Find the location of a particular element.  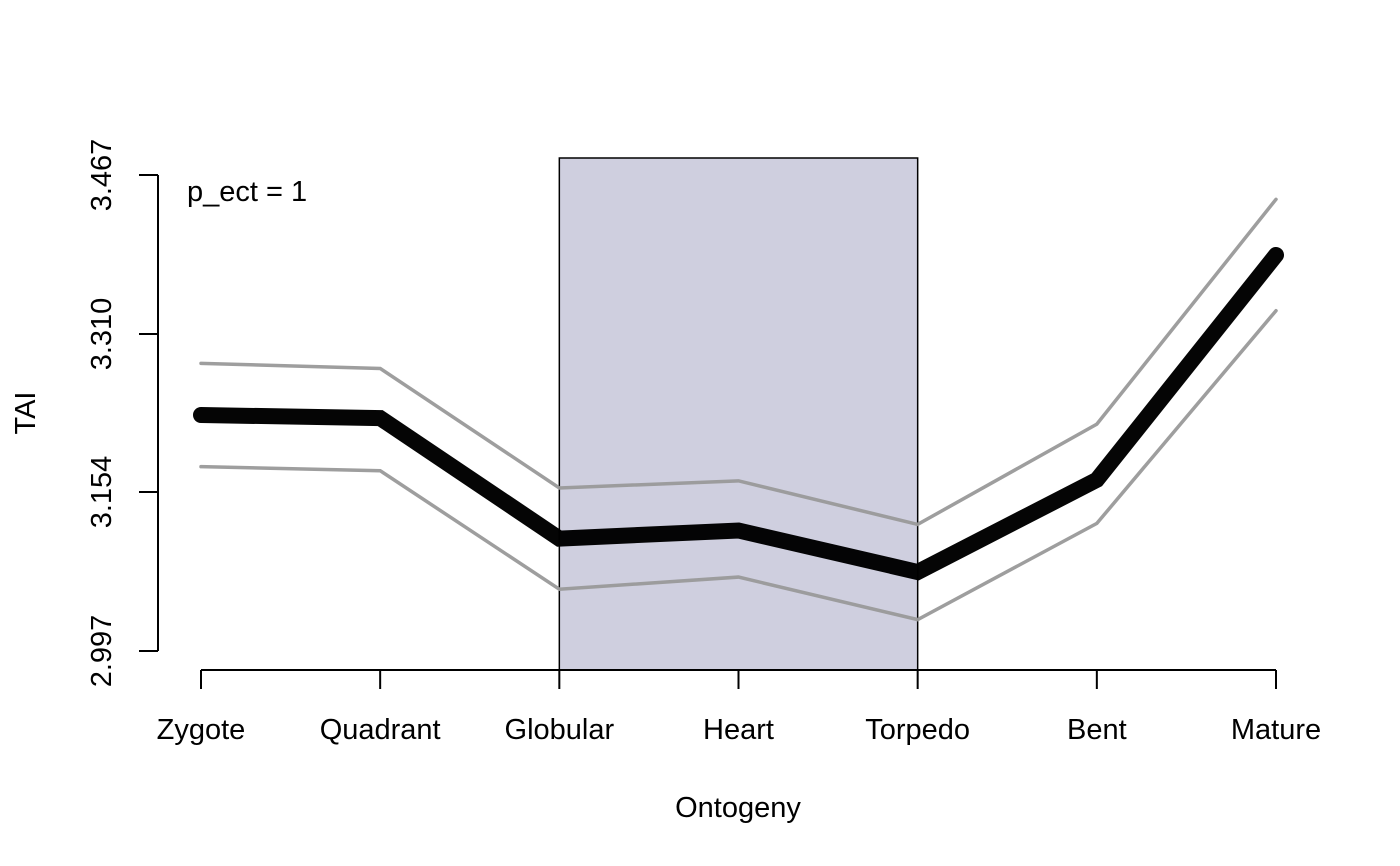

x-tick-label-zygote: Zygote is located at coordinates (201, 730).